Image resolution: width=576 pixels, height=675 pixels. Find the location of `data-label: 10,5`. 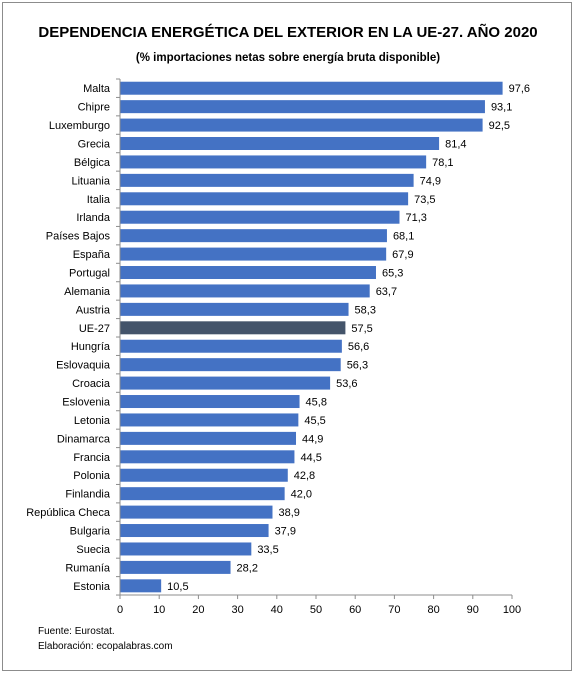

data-label: 10,5 is located at coordinates (177, 587).